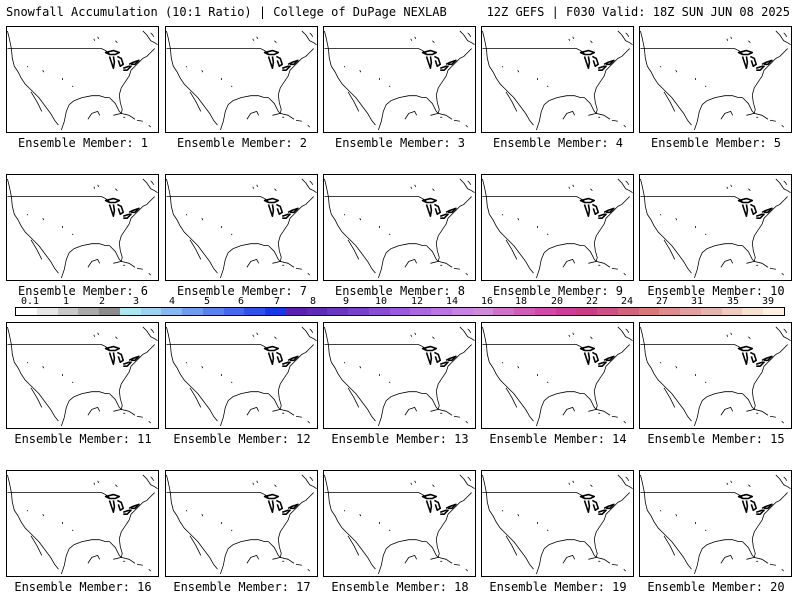  What do you see at coordinates (592, 301) in the screenshot?
I see `colorbar-tick-label: 22` at bounding box center [592, 301].